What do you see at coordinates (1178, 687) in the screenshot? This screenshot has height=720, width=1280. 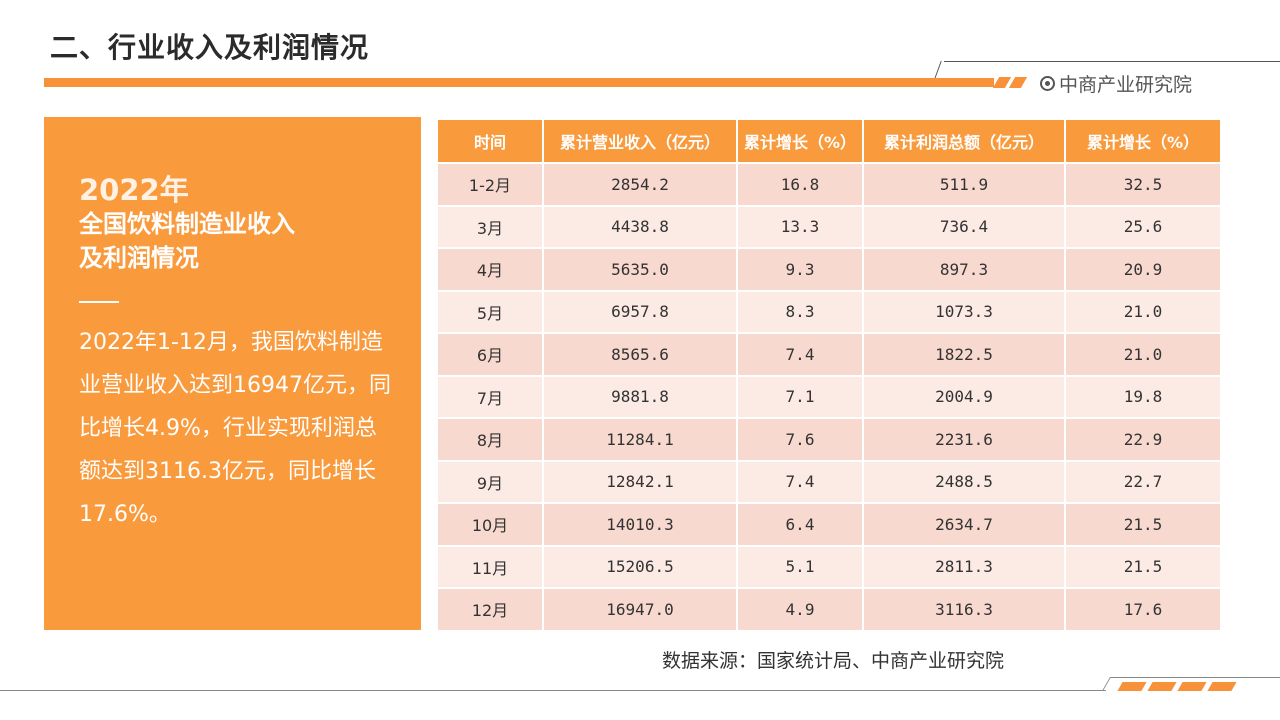 I see `footer-accent-stripes` at bounding box center [1178, 687].